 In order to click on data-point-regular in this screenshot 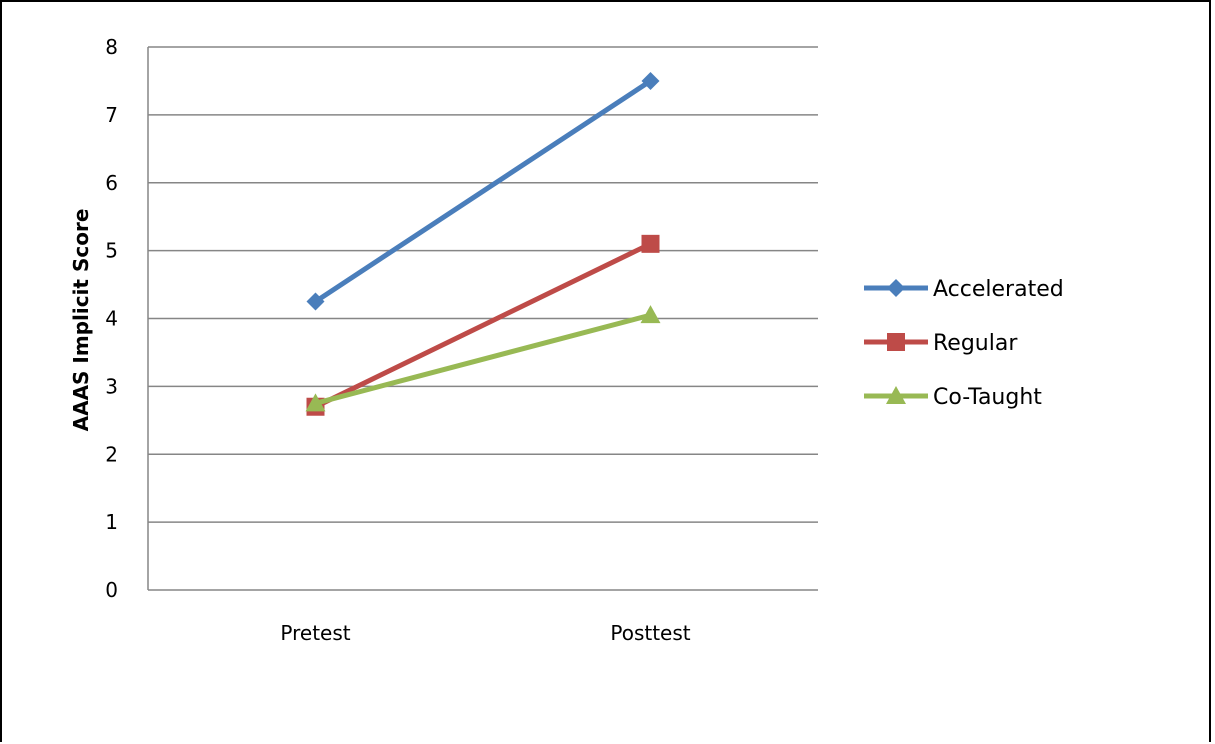, I will do `click(650, 243)`.